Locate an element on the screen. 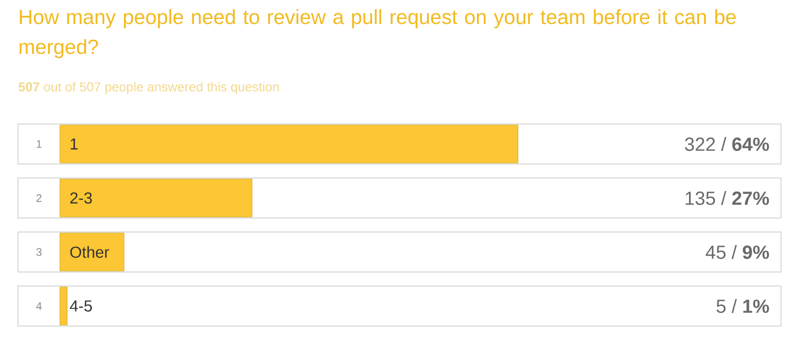 Image resolution: width=800 pixels, height=364 pixels. data-label: 5 / 1% is located at coordinates (742, 306).